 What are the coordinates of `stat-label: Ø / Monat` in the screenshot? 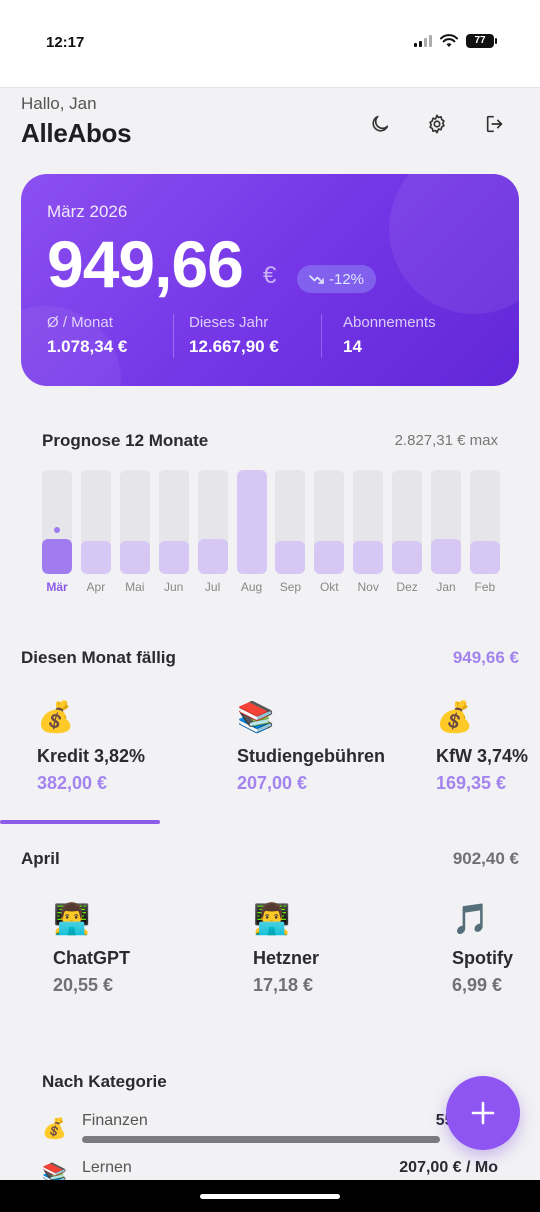 It's located at (80, 322).